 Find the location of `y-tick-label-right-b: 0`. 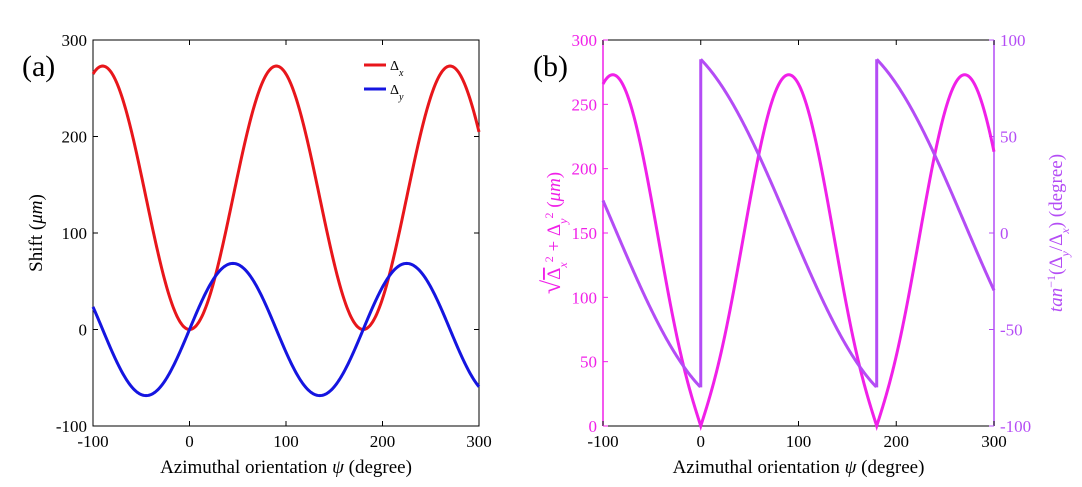

y-tick-label-right-b: 0 is located at coordinates (1004, 233).